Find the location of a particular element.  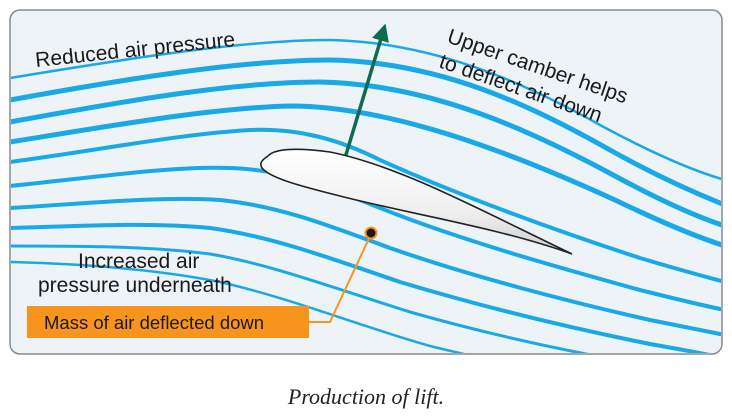

mass-deflected-callout-box is located at coordinates (168, 322).